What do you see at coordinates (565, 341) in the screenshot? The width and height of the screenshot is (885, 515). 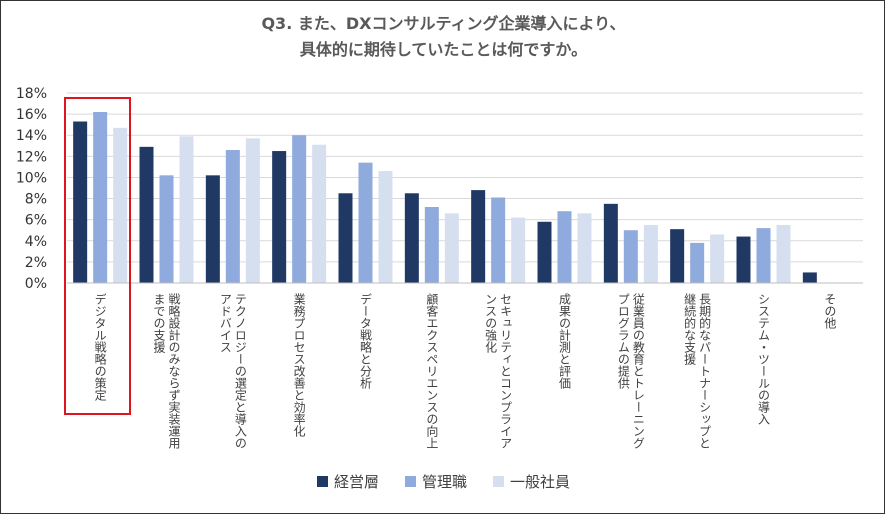 I see `category-label: 成果の計測と評価` at bounding box center [565, 341].